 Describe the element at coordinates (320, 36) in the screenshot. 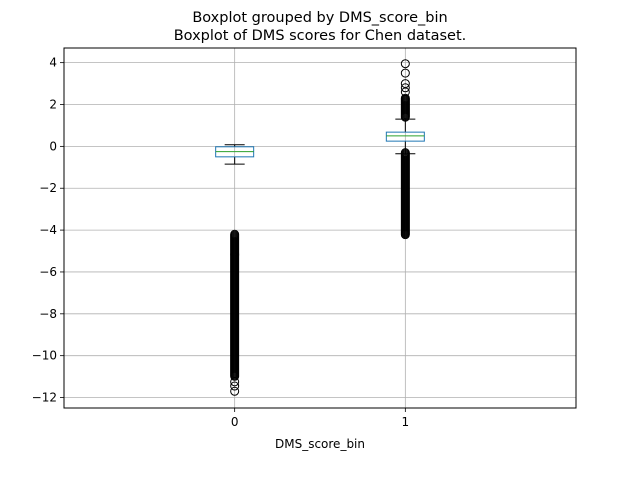

I see `chart-subtitle: Boxplot of DMS scores for Chen dataset.` at that location.